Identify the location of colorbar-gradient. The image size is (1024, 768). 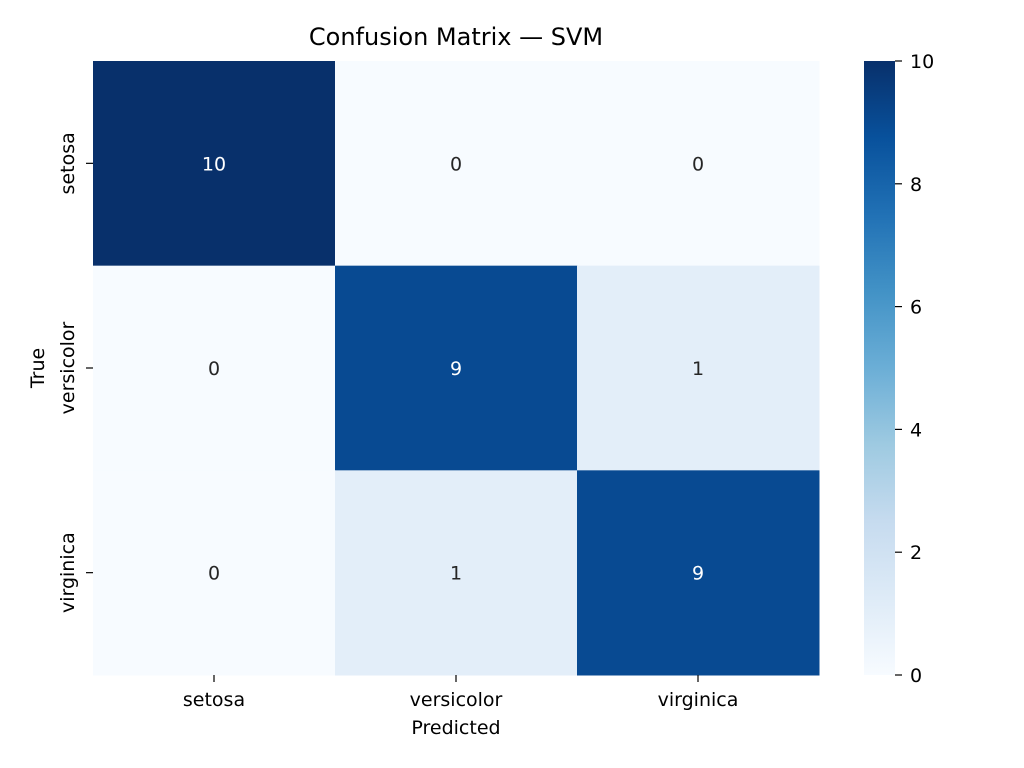
(879, 368).